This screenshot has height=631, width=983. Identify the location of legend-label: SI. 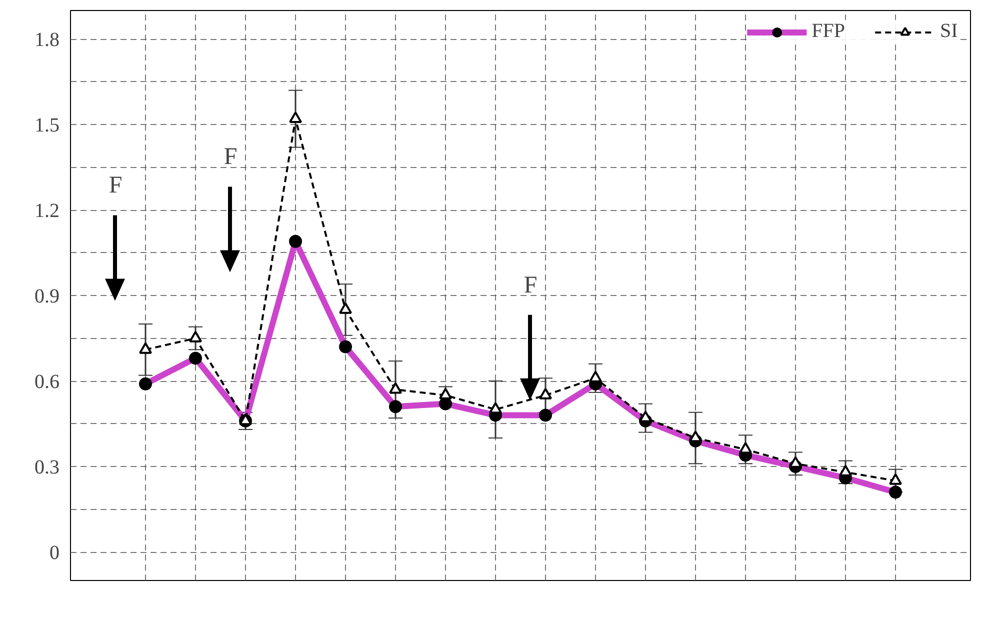
(949, 31).